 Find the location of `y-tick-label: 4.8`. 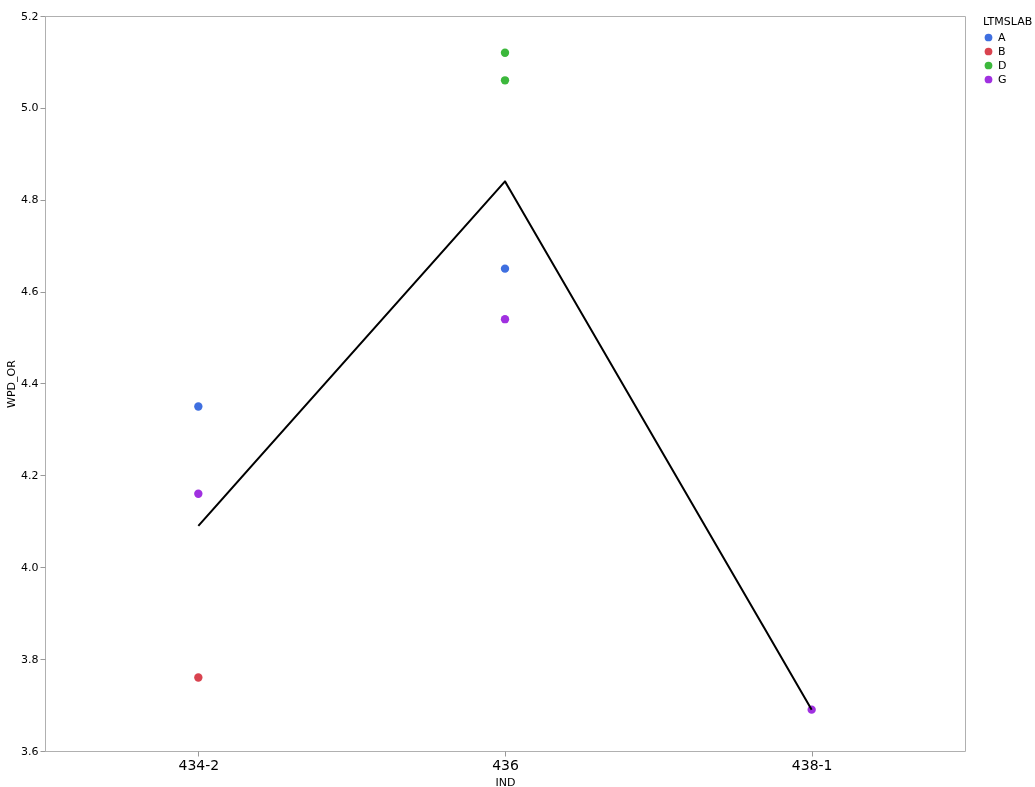

y-tick-label: 4.8 is located at coordinates (30, 200).